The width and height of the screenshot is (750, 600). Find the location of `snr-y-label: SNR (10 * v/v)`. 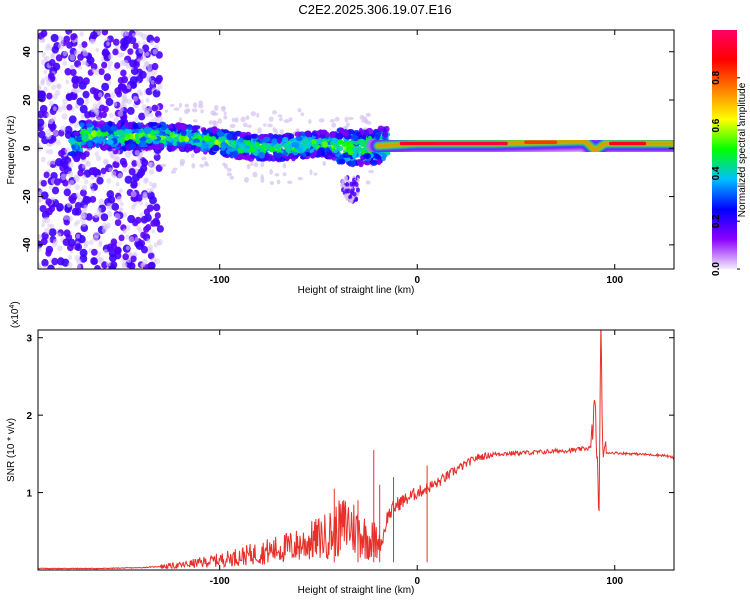

snr-y-label: SNR (10 * v/v) is located at coordinates (11, 450).